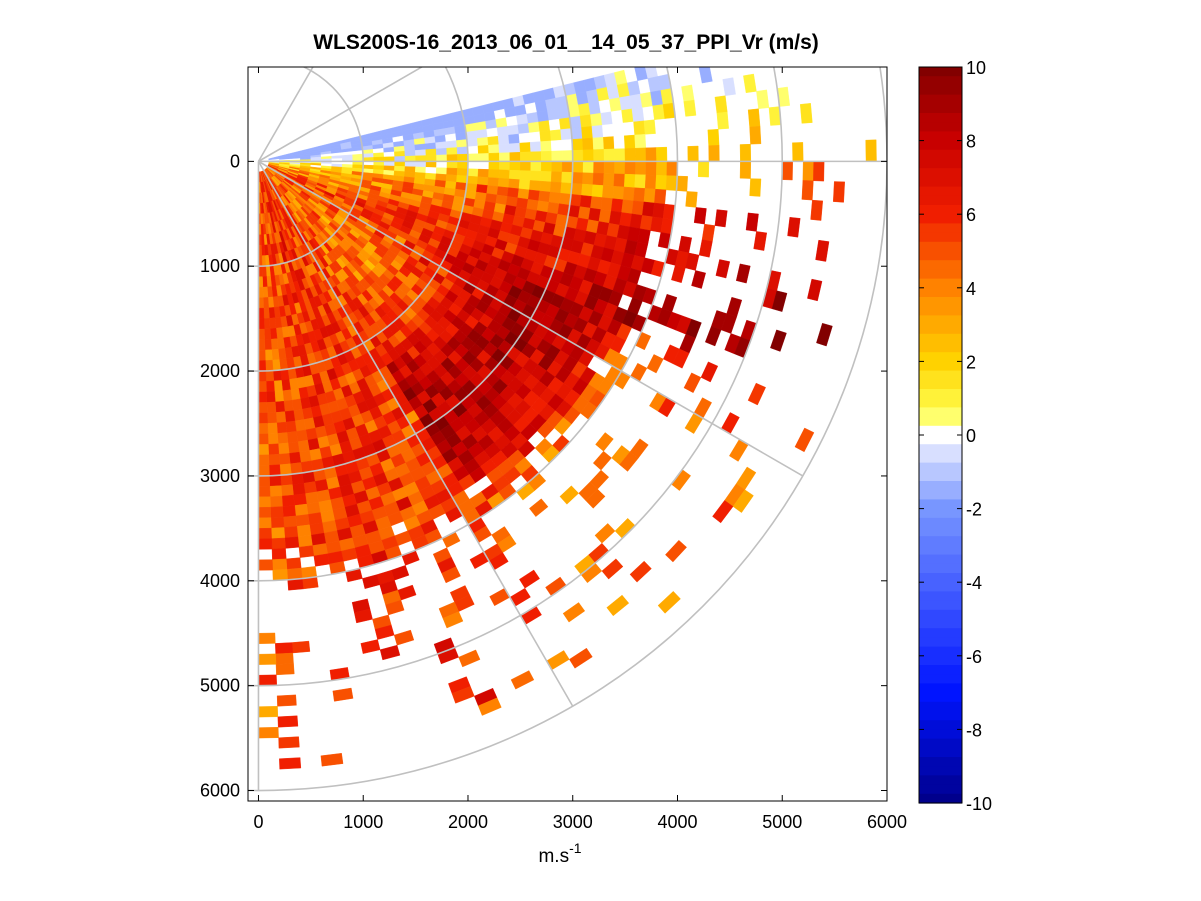 The image size is (1201, 901). What do you see at coordinates (559, 853) in the screenshot?
I see `x-axis-label: m.s-1` at bounding box center [559, 853].